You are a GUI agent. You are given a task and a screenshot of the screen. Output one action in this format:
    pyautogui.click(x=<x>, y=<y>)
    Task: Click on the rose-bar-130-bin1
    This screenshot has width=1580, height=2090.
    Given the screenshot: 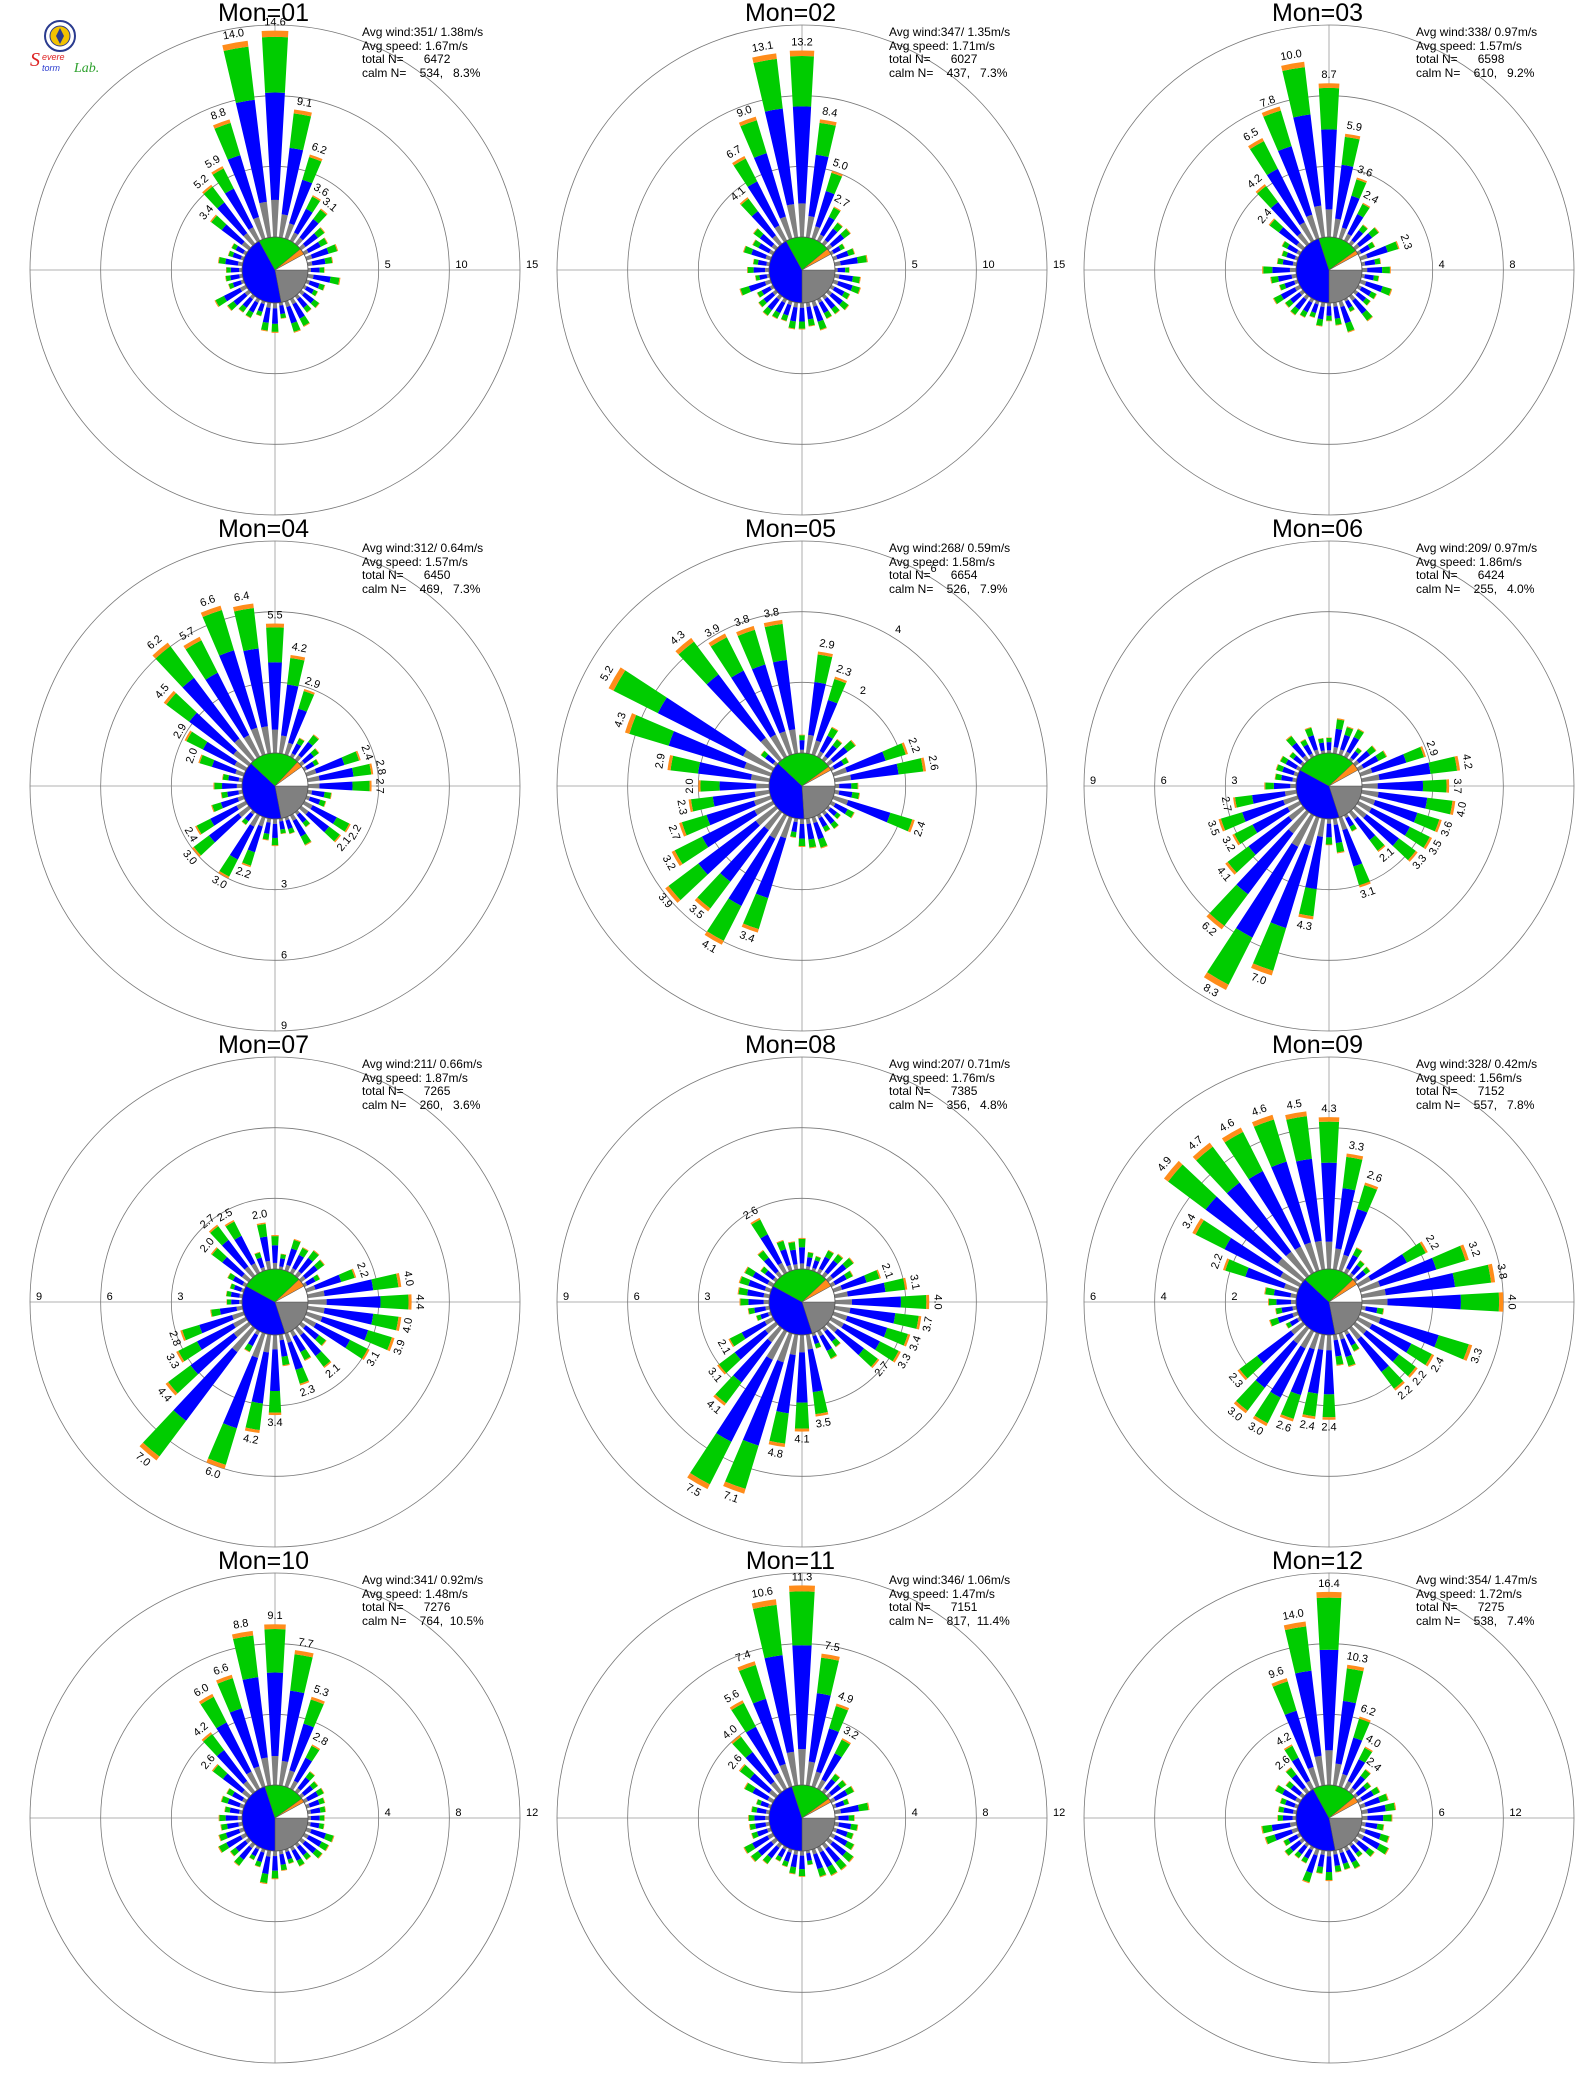 What is the action you would take?
    pyautogui.click(x=1381, y=830)
    